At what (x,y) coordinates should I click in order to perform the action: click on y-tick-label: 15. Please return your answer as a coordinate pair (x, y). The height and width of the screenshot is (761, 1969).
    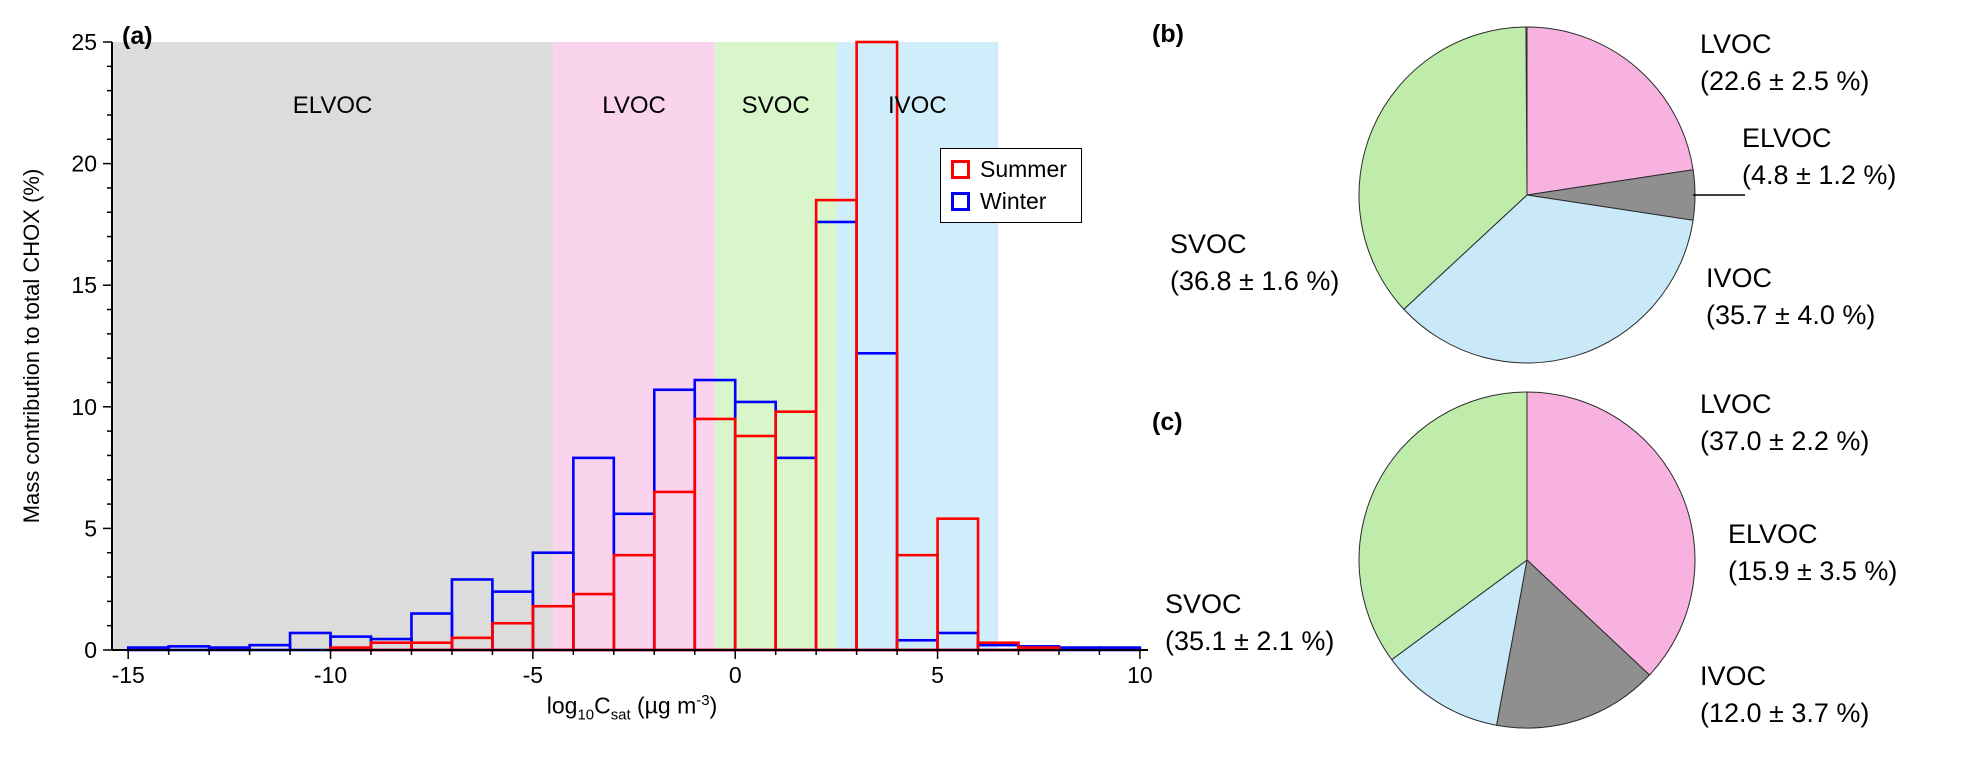
    Looking at the image, I should click on (84, 285).